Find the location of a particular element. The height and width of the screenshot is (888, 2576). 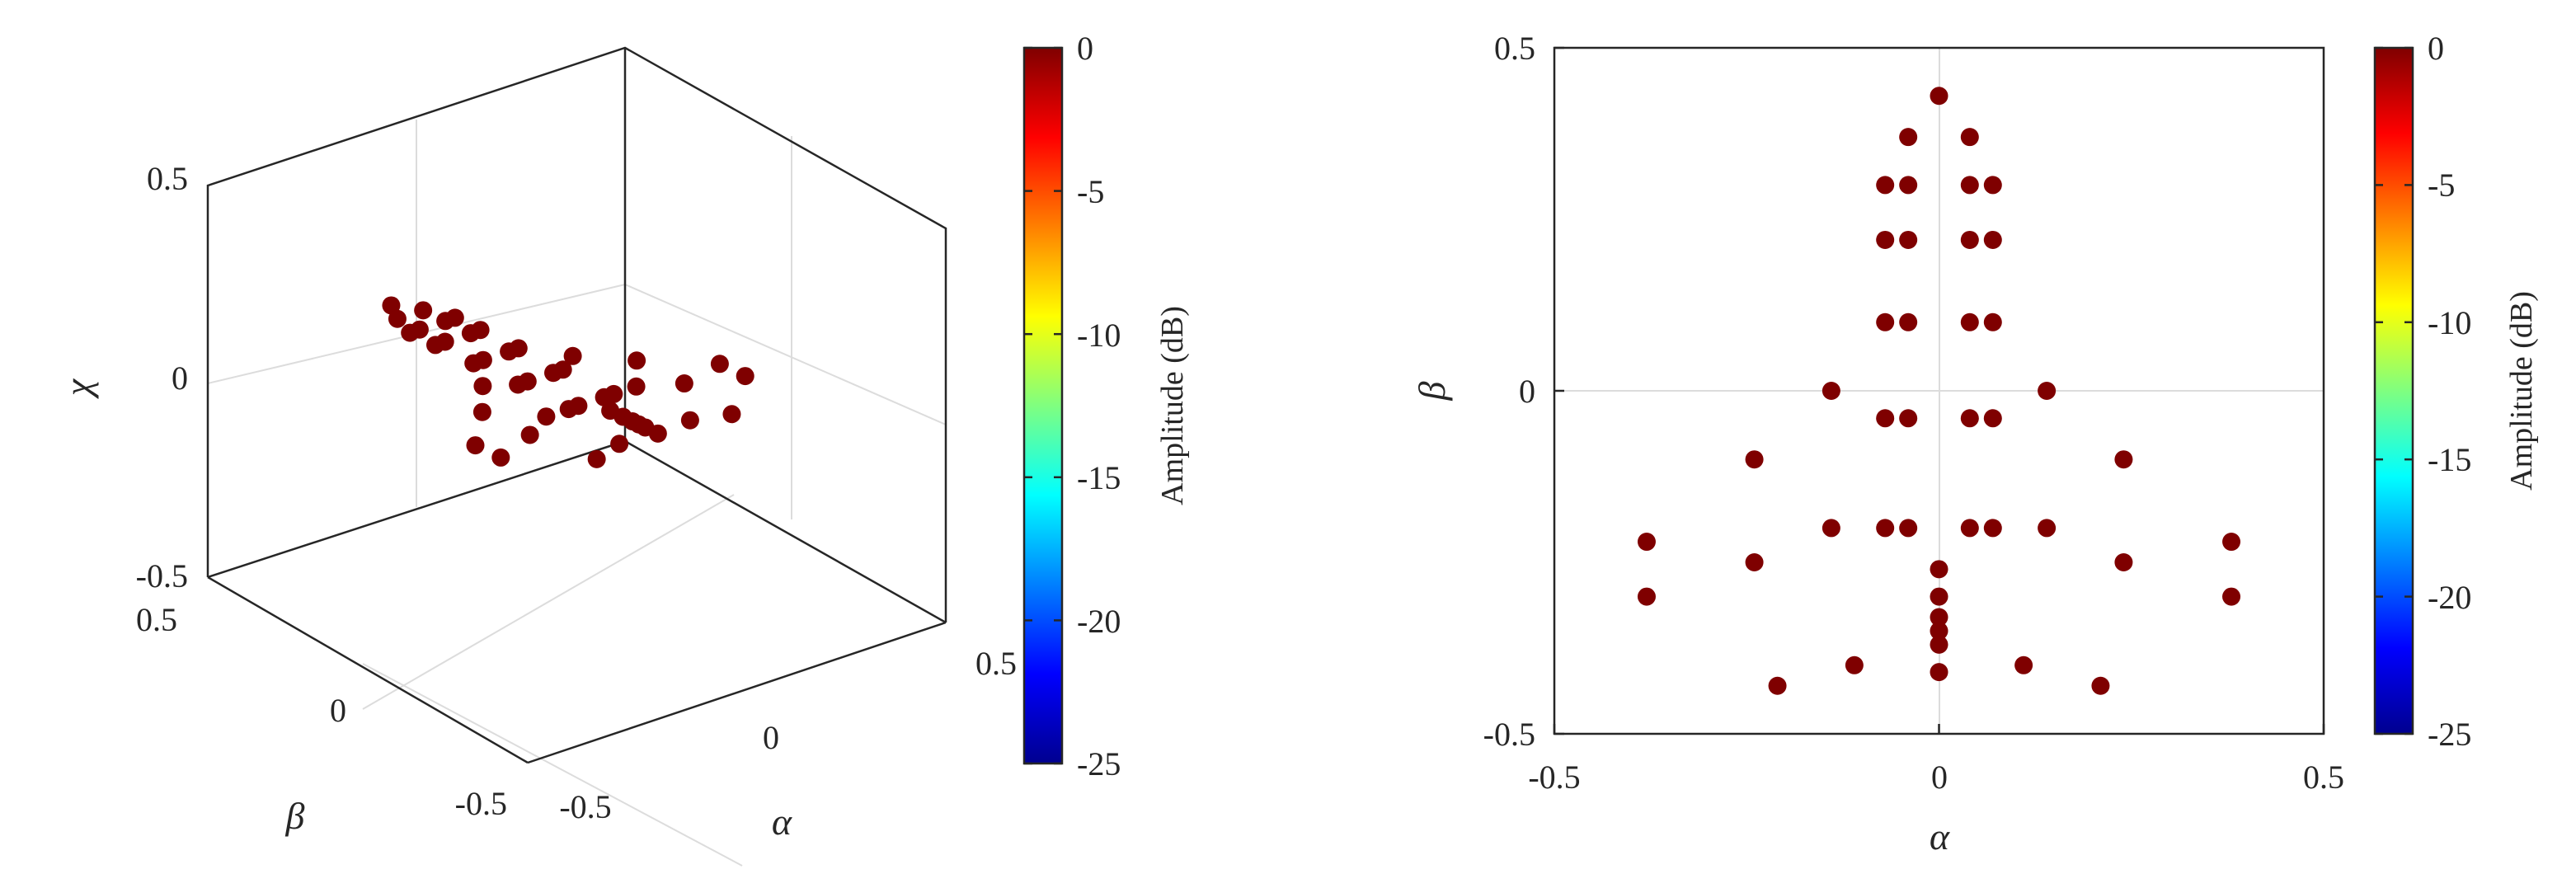

colorbar-left-tick--10: -10 is located at coordinates (1099, 336).